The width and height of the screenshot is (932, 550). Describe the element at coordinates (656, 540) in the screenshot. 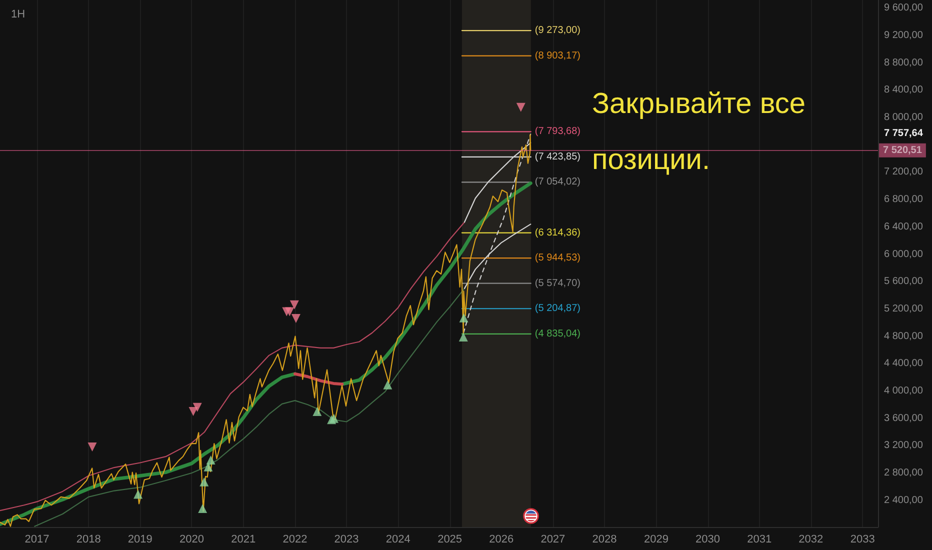

I see `x-tick-label: 2029` at that location.